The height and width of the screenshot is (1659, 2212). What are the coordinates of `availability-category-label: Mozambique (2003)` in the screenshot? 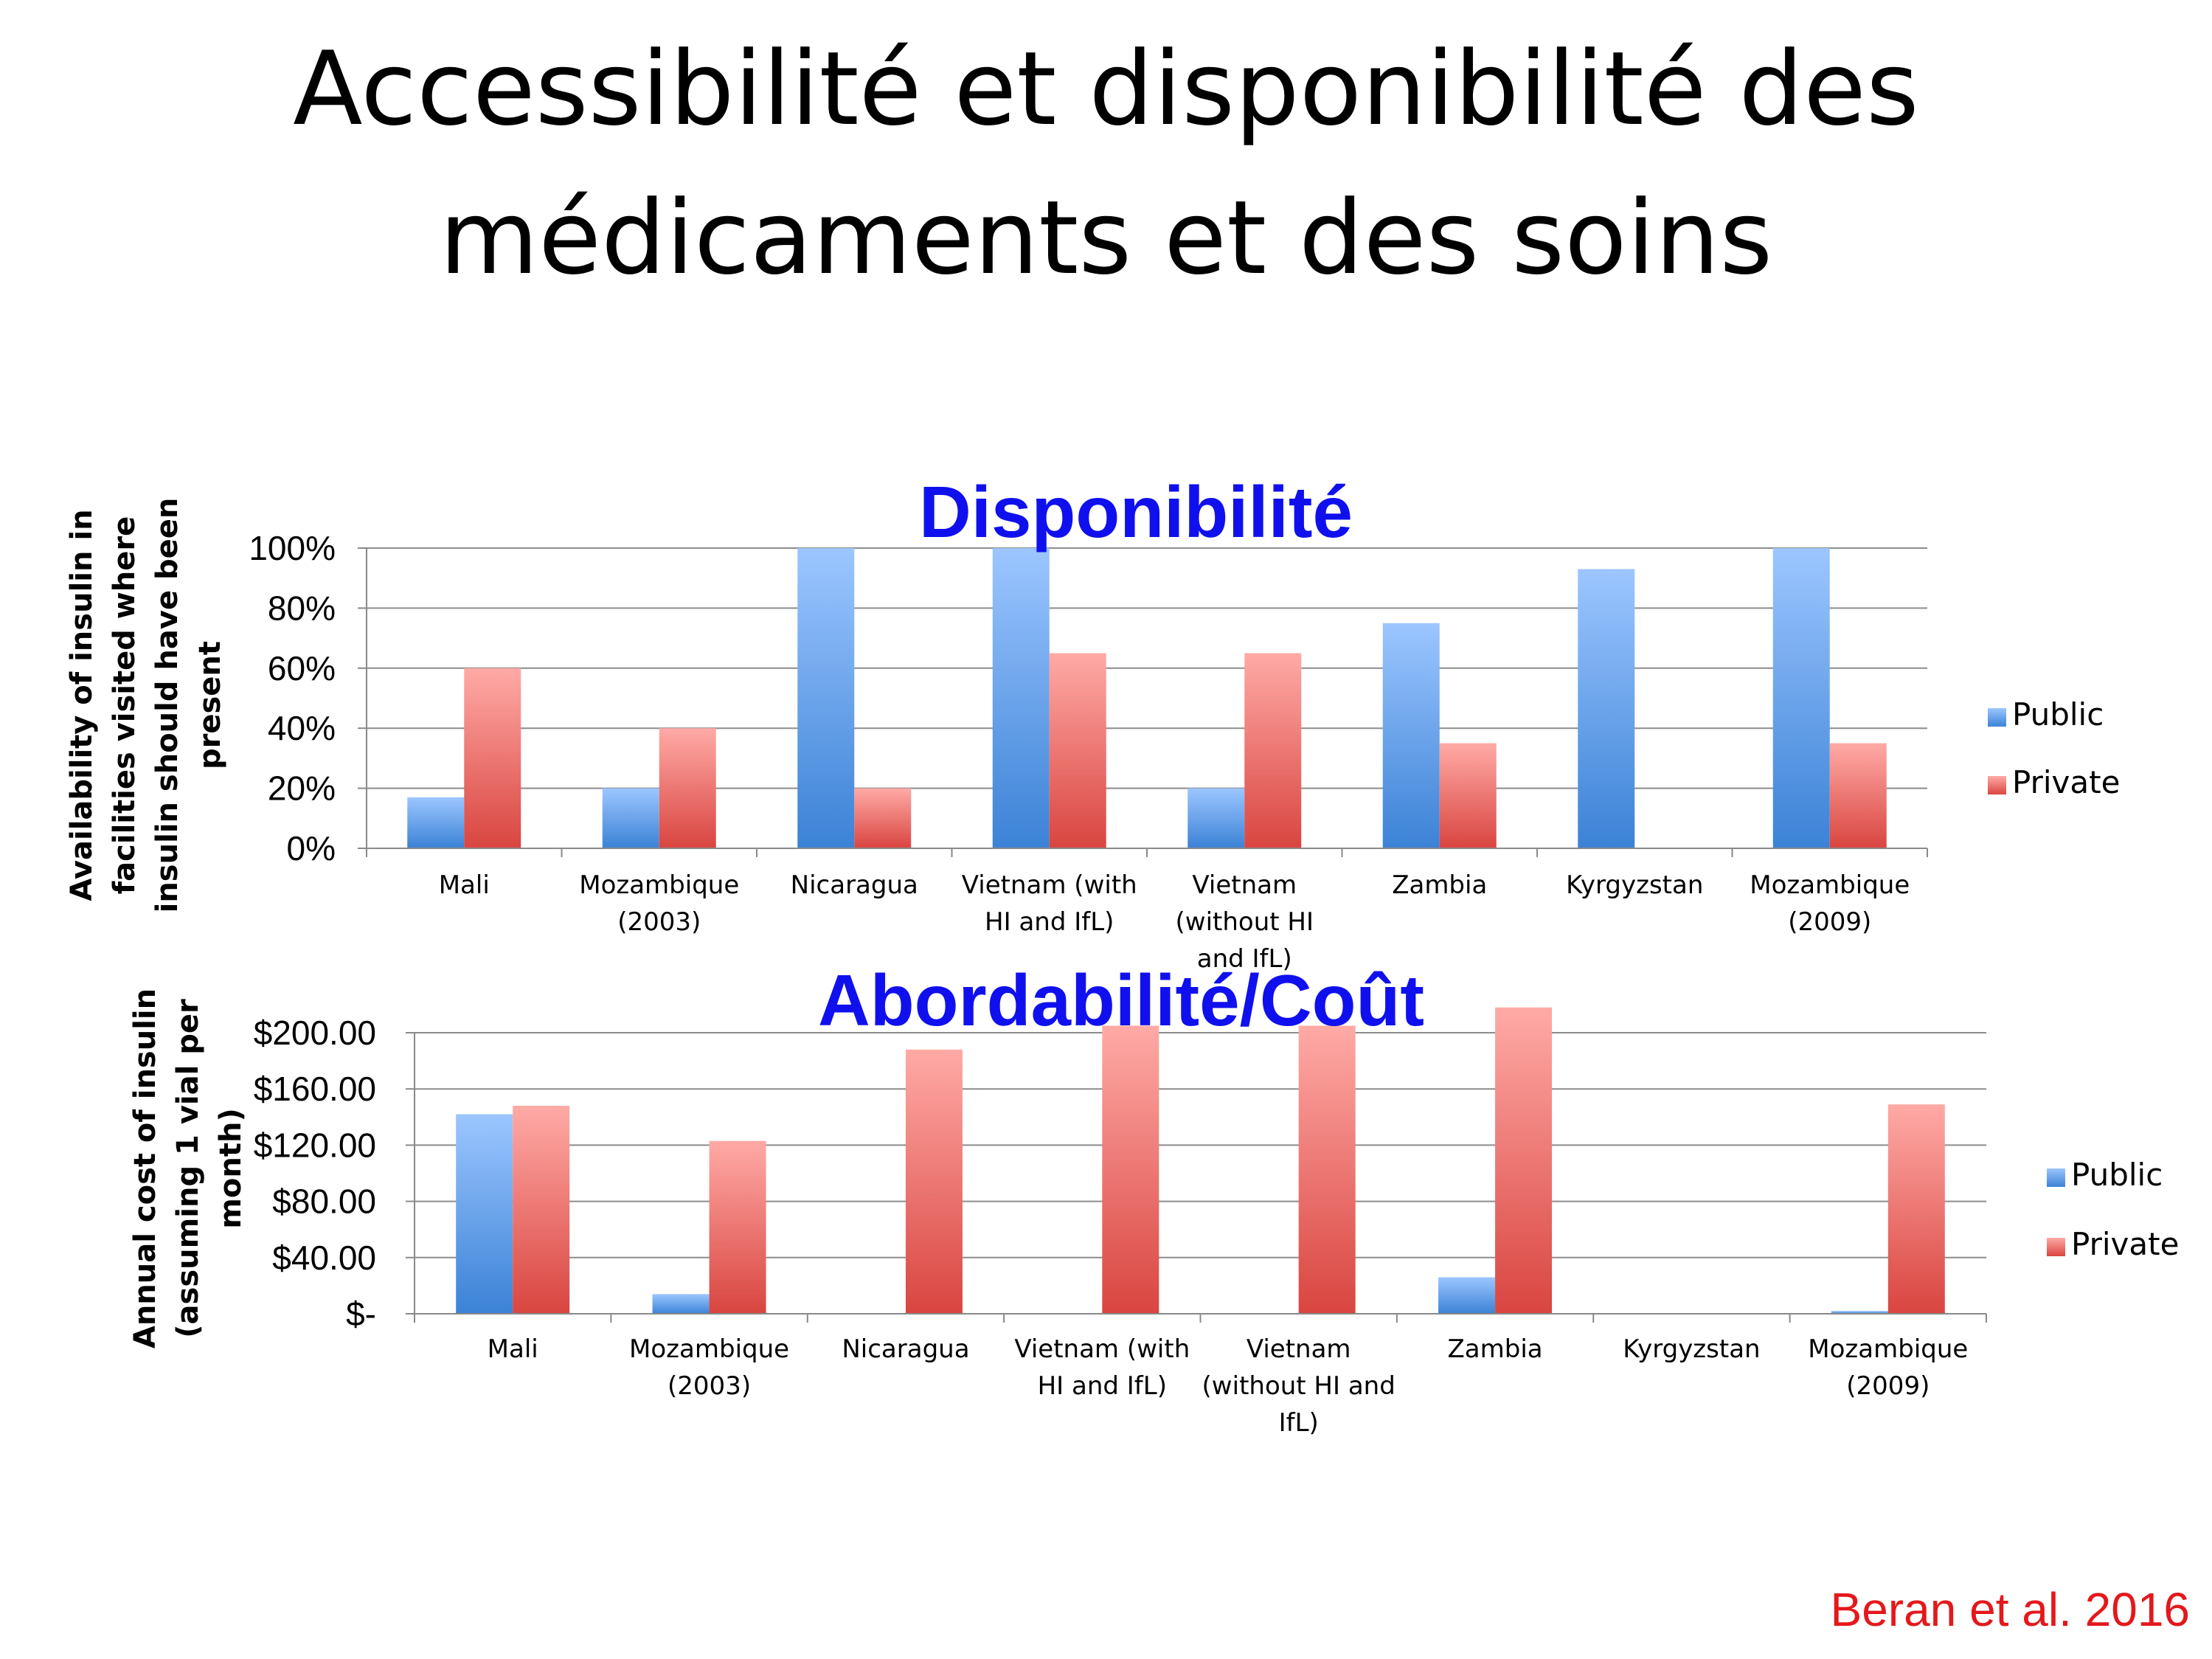 It's located at (659, 903).